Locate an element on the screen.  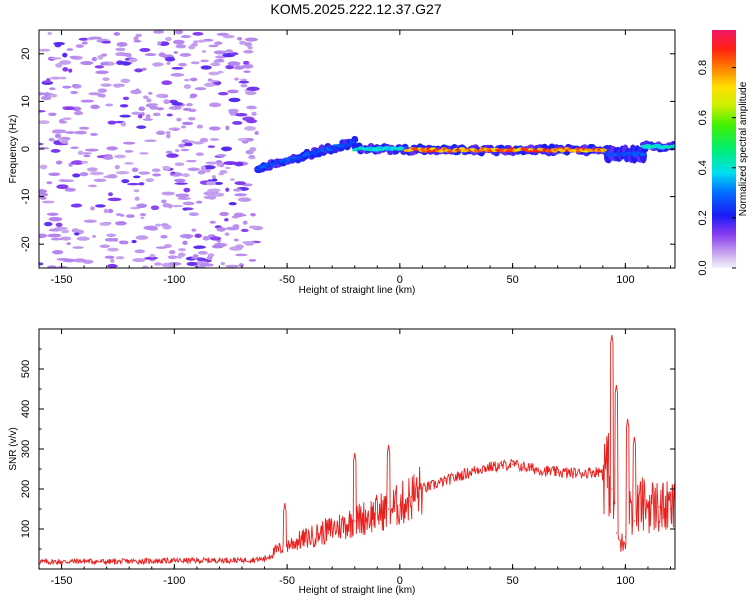
y-tick-label: 0 is located at coordinates (26, 149).